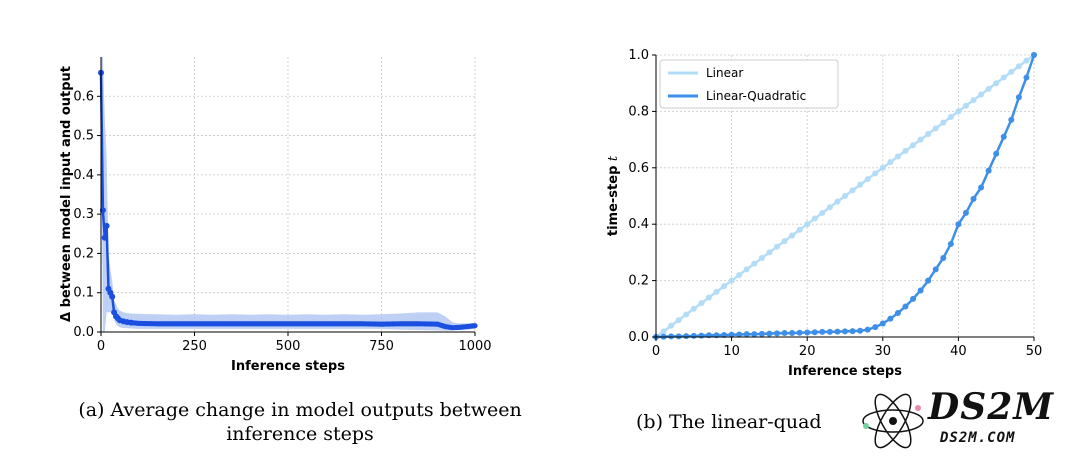 This screenshot has height=459, width=1080. Describe the element at coordinates (991, 407) in the screenshot. I see `watermark-brand: DS2M` at that location.